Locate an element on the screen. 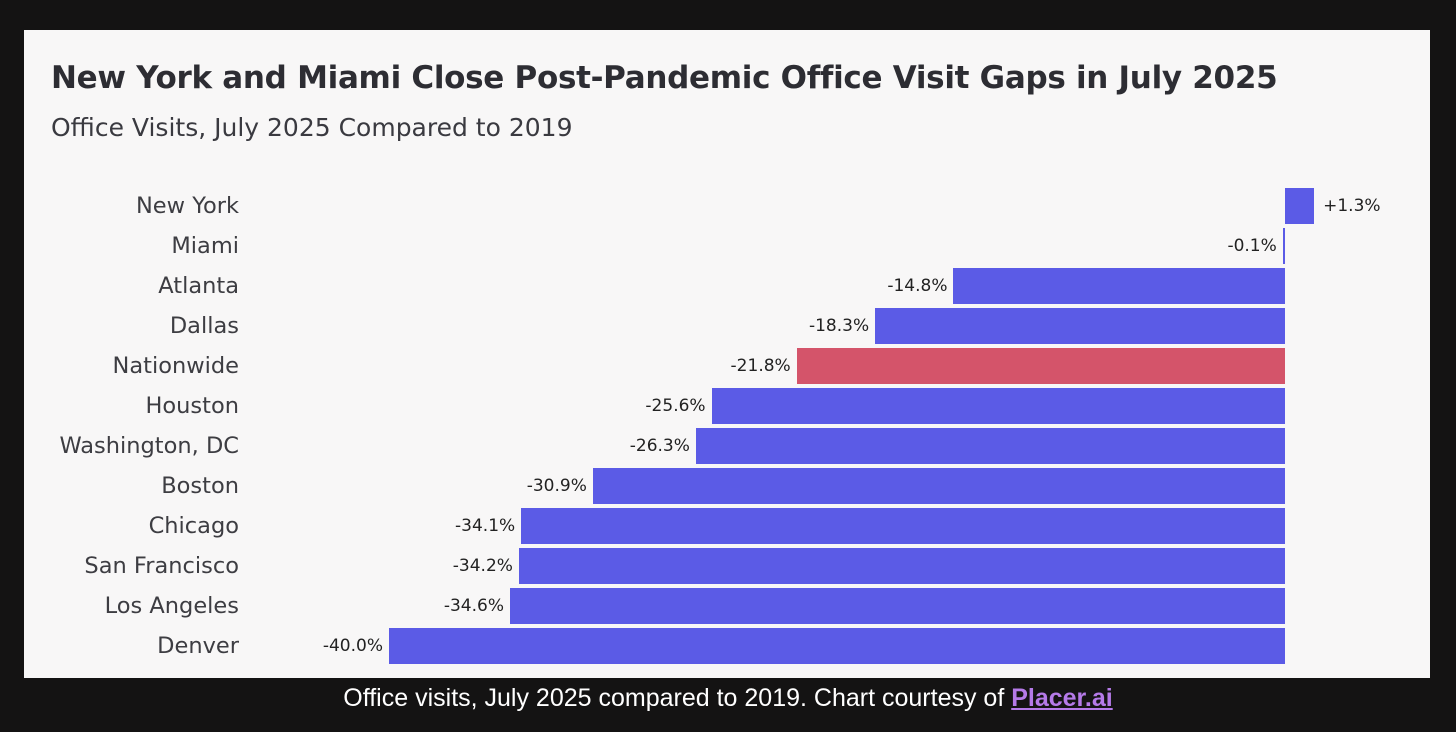 The image size is (1456, 732). data-label: -30.9% is located at coordinates (556, 486).